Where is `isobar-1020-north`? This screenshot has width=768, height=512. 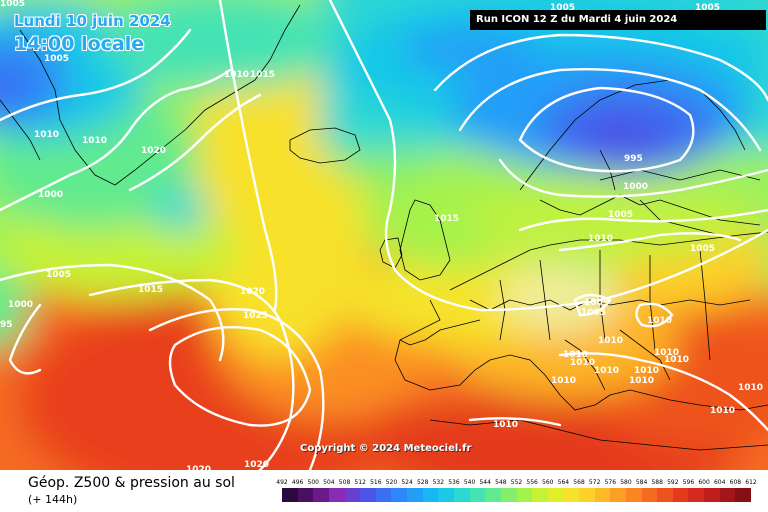 isobar-1020-north is located at coordinates (195, 142).